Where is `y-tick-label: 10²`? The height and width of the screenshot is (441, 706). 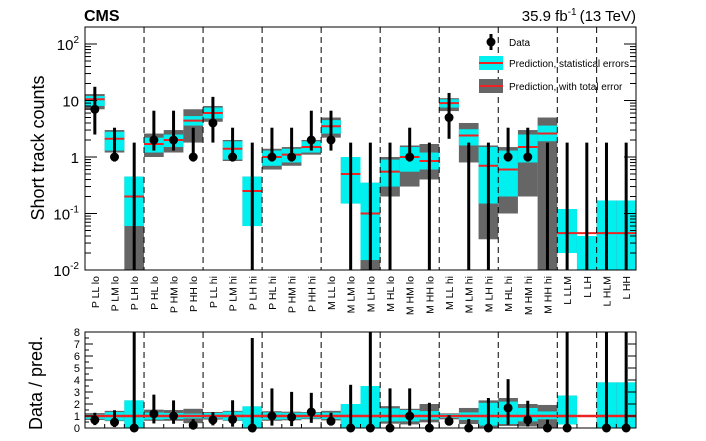 y-tick-label: 10² is located at coordinates (68, 44).